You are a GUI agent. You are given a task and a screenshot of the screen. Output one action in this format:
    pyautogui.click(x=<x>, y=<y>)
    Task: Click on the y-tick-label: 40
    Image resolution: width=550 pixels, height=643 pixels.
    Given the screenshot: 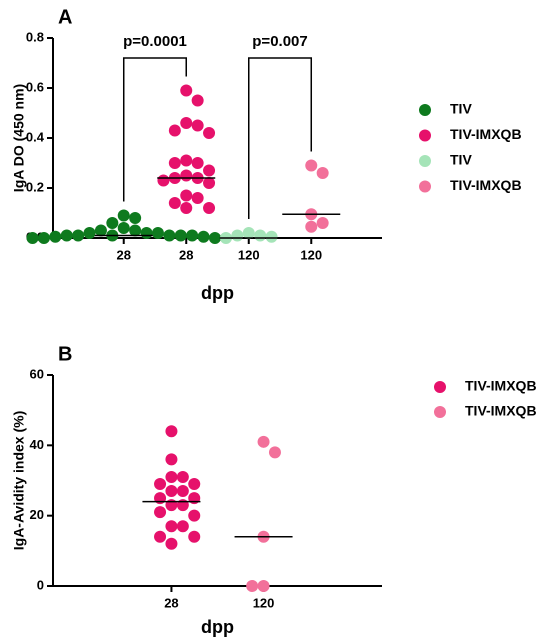 What is the action you would take?
    pyautogui.click(x=37, y=444)
    